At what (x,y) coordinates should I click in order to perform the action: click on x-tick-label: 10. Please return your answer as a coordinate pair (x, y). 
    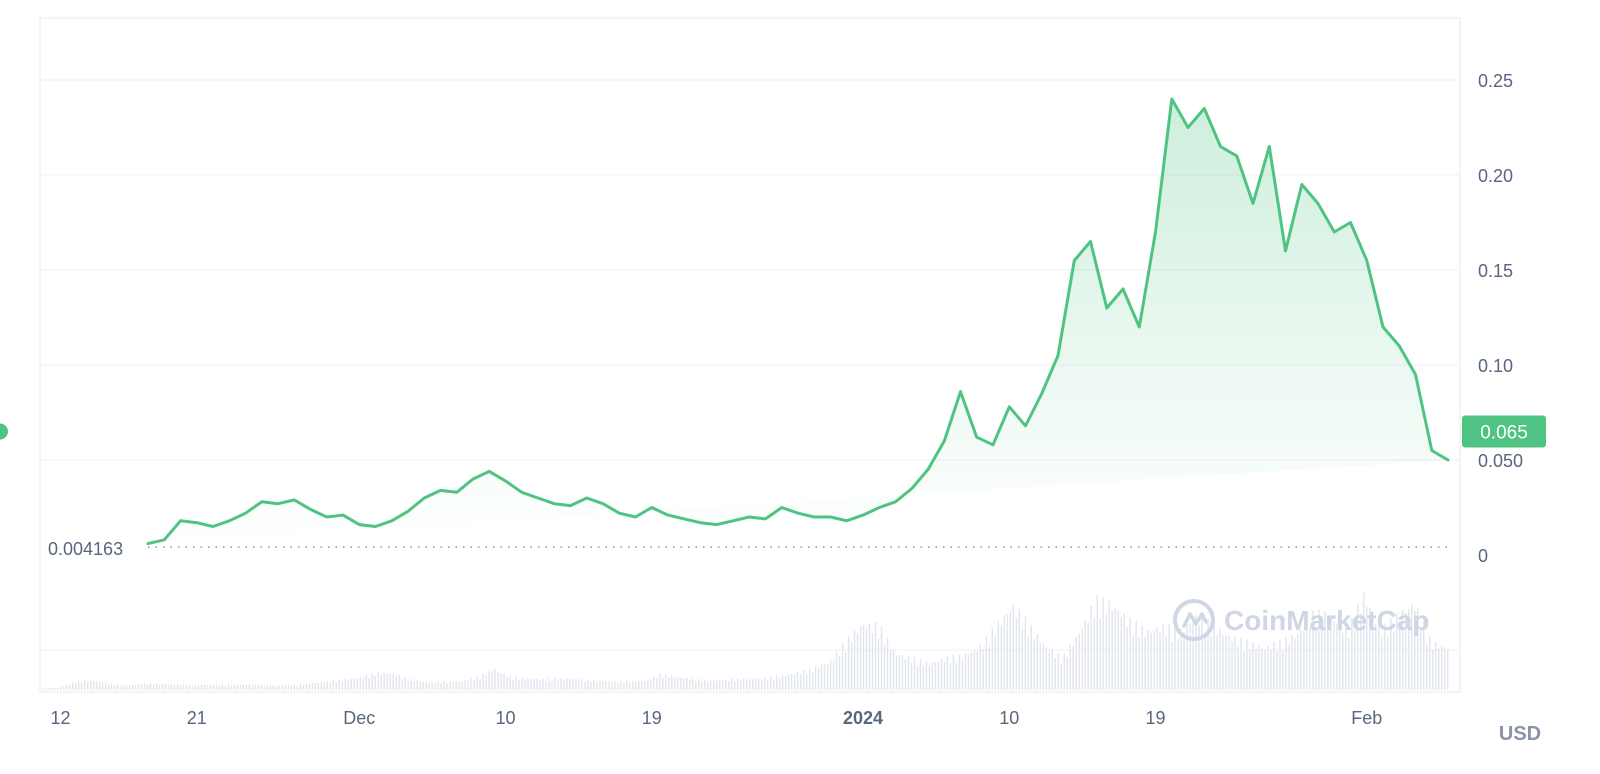
    Looking at the image, I should click on (505, 718).